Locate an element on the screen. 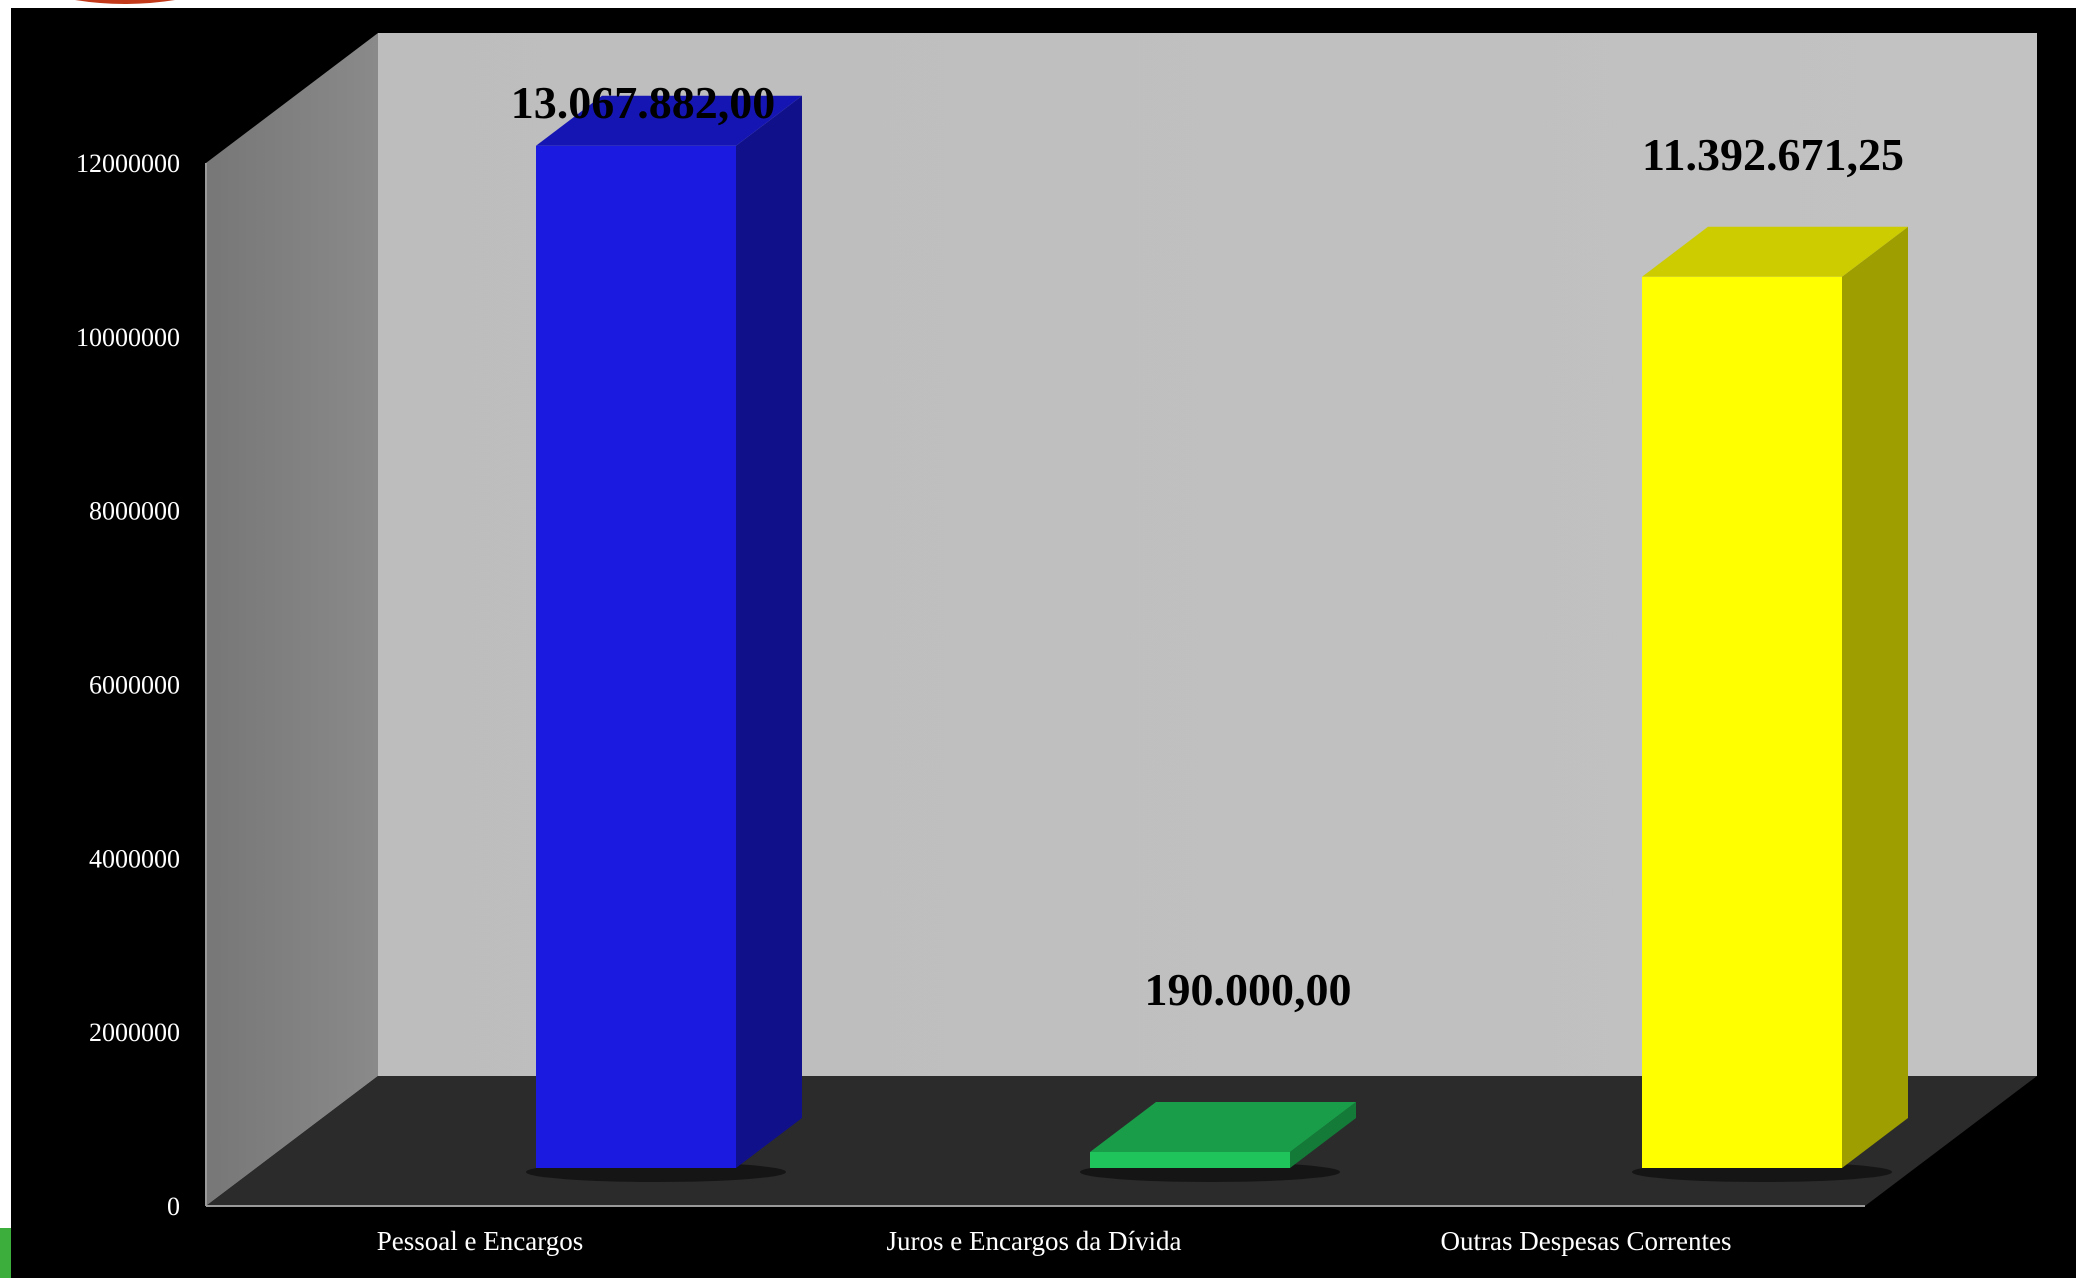 The height and width of the screenshot is (1283, 2085). y-tick-label: 2000000 is located at coordinates (134, 1032).